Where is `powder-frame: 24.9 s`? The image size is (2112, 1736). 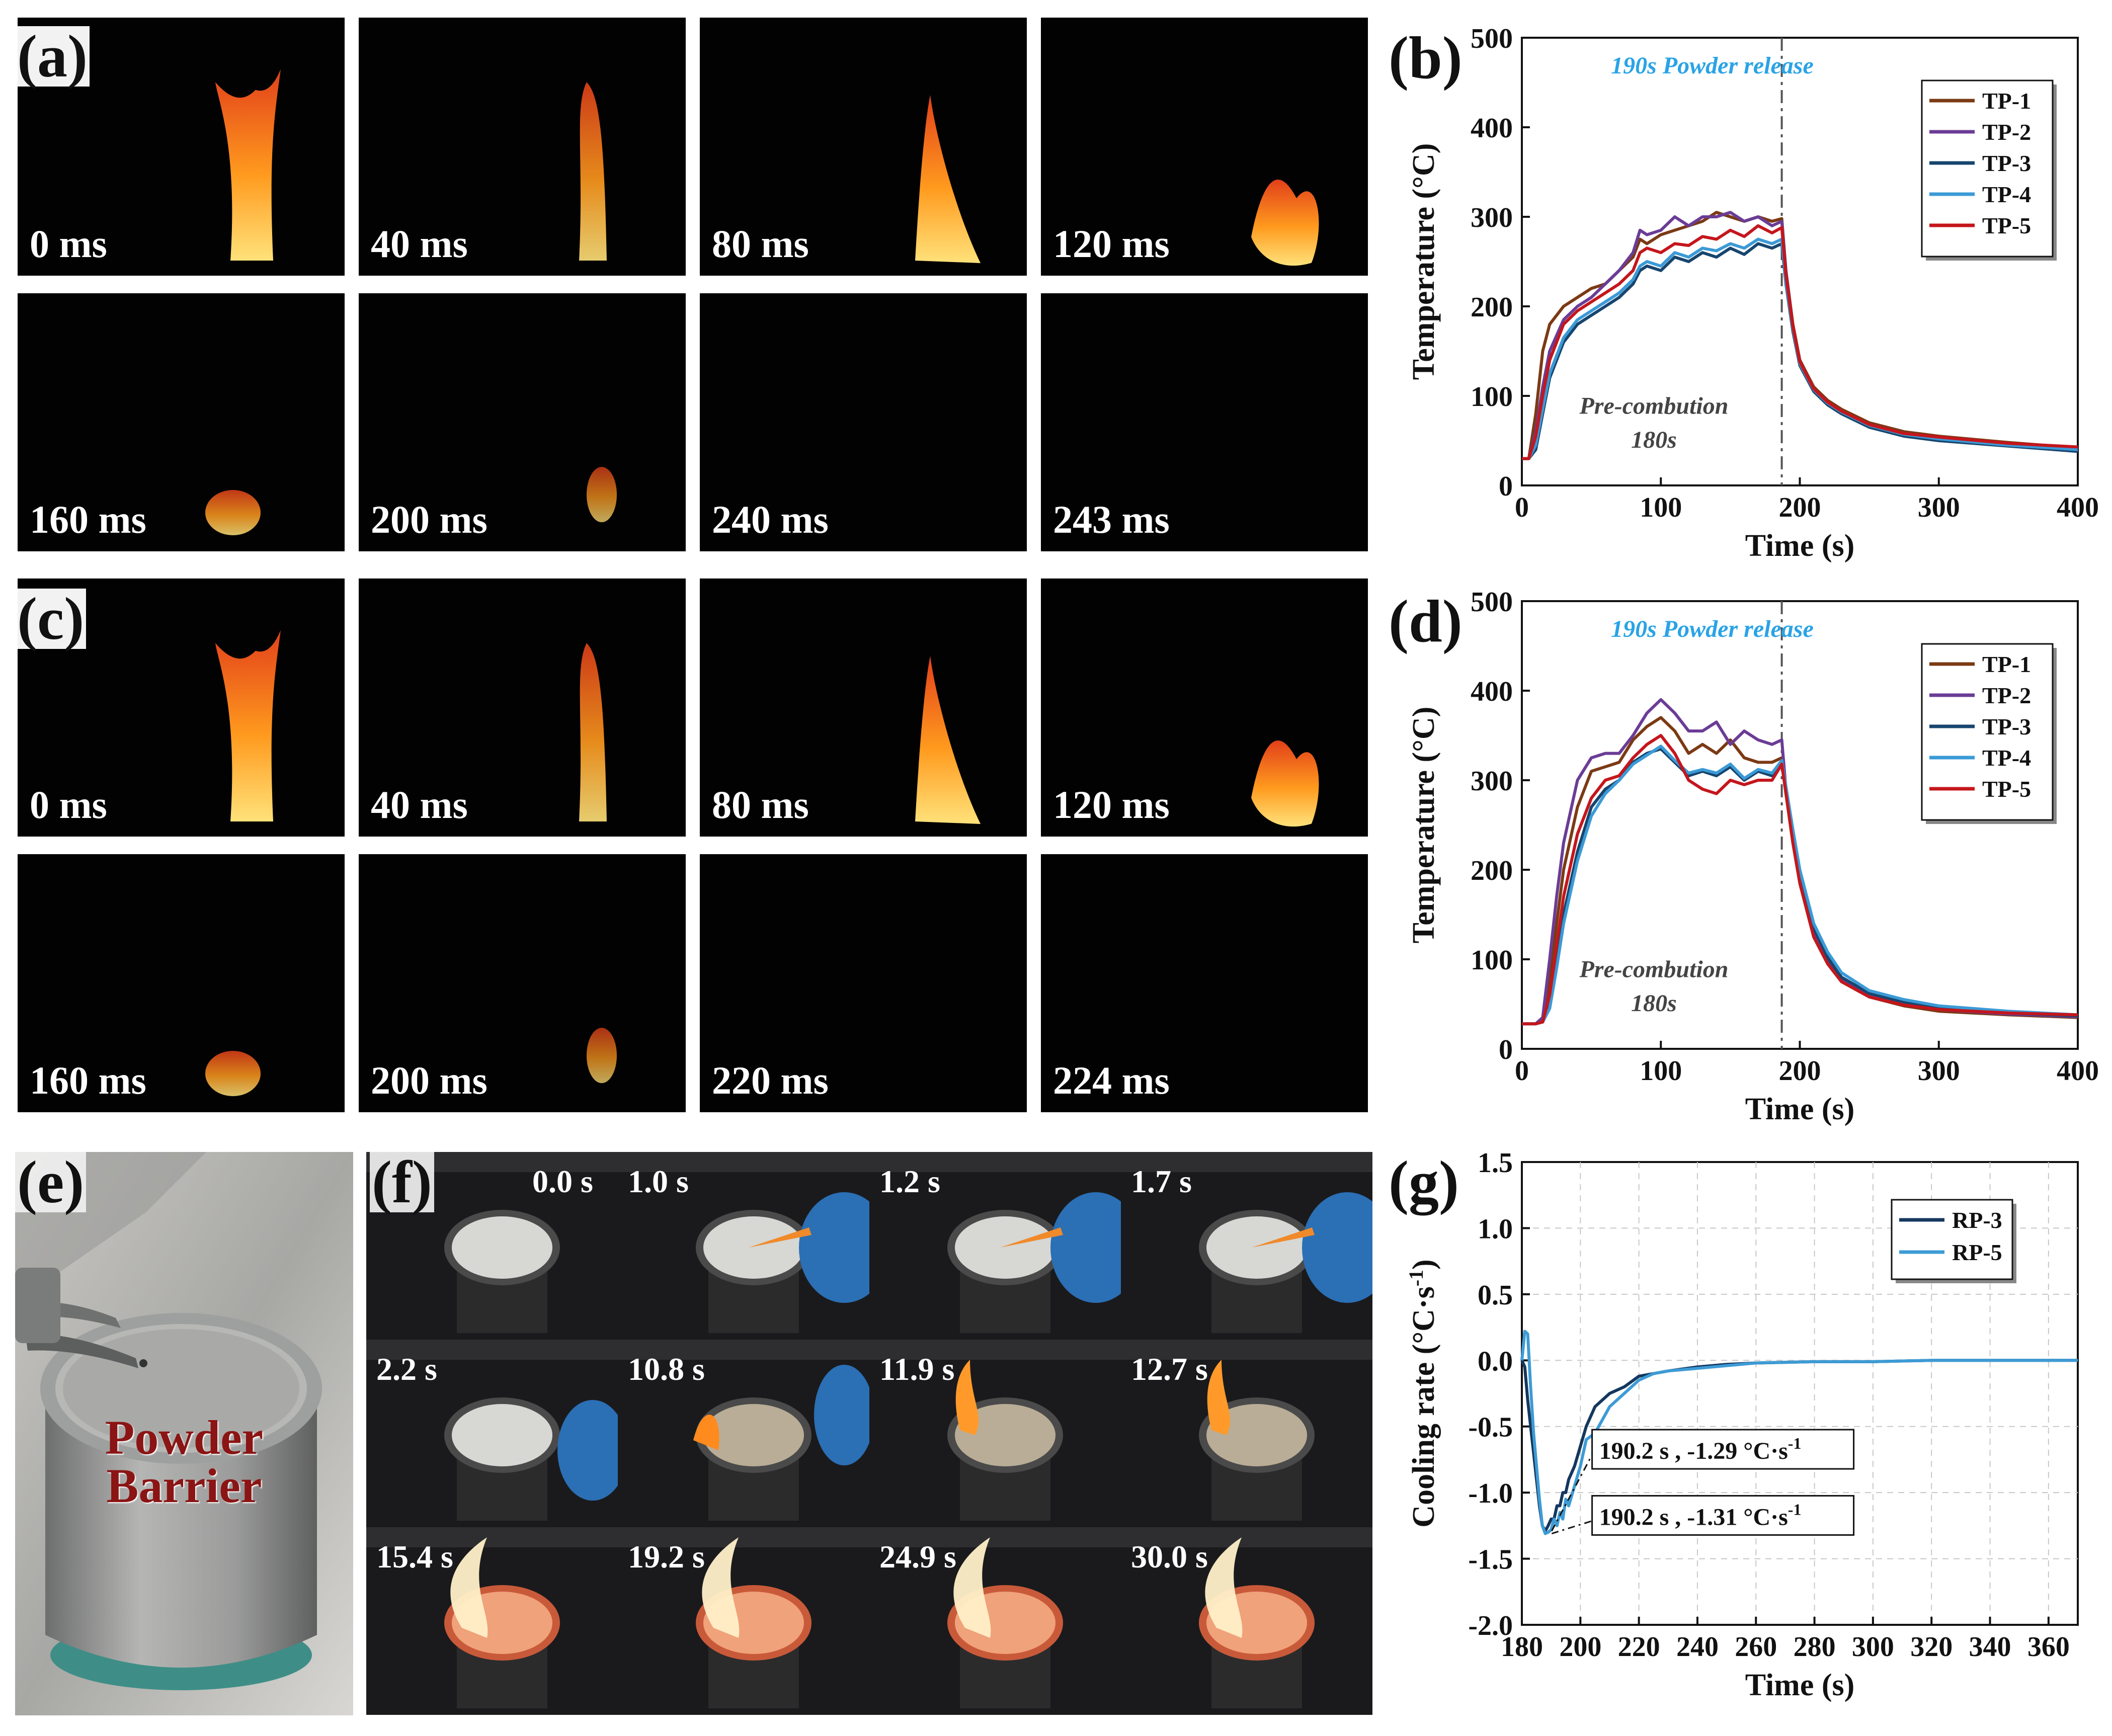
powder-frame: 24.9 s is located at coordinates (995, 1621).